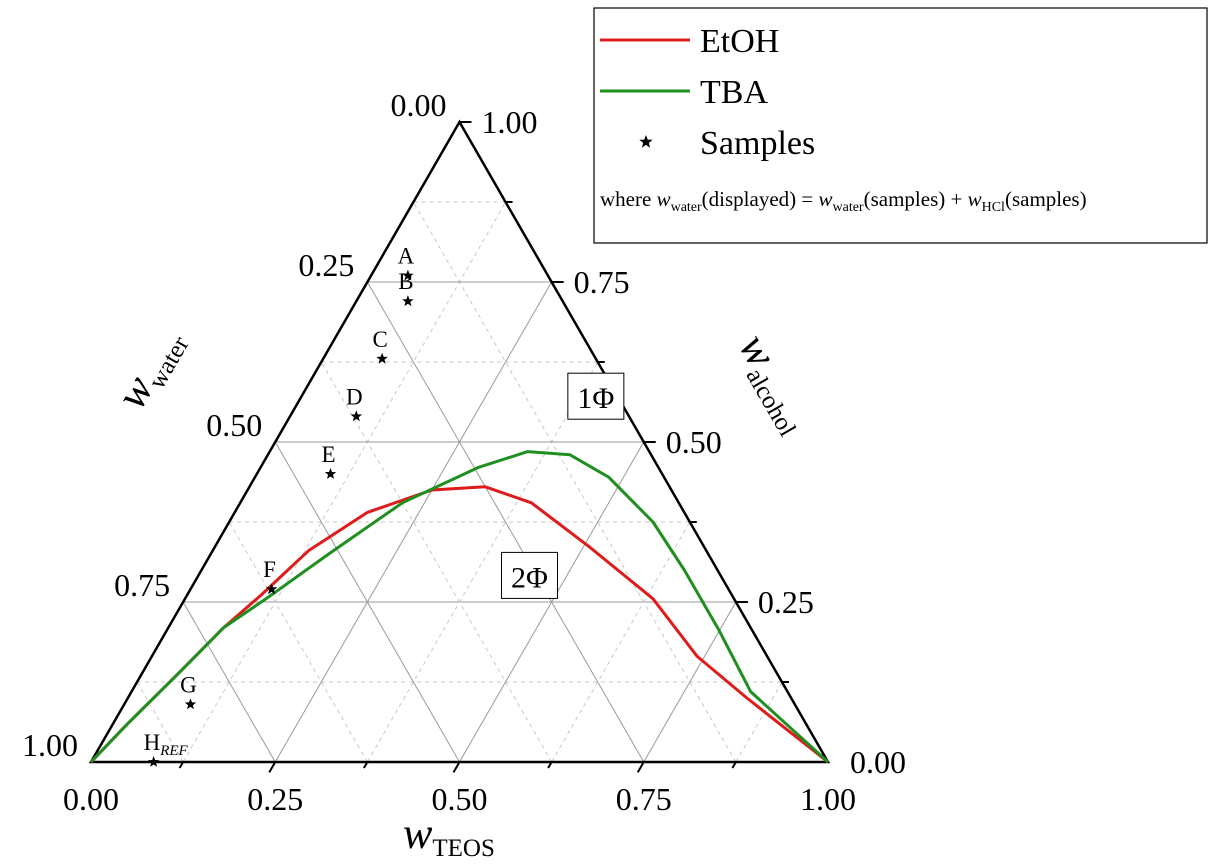 Image resolution: width=1215 pixels, height=865 pixels. What do you see at coordinates (878, 762) in the screenshot?
I see `right-tick-label: 0.00` at bounding box center [878, 762].